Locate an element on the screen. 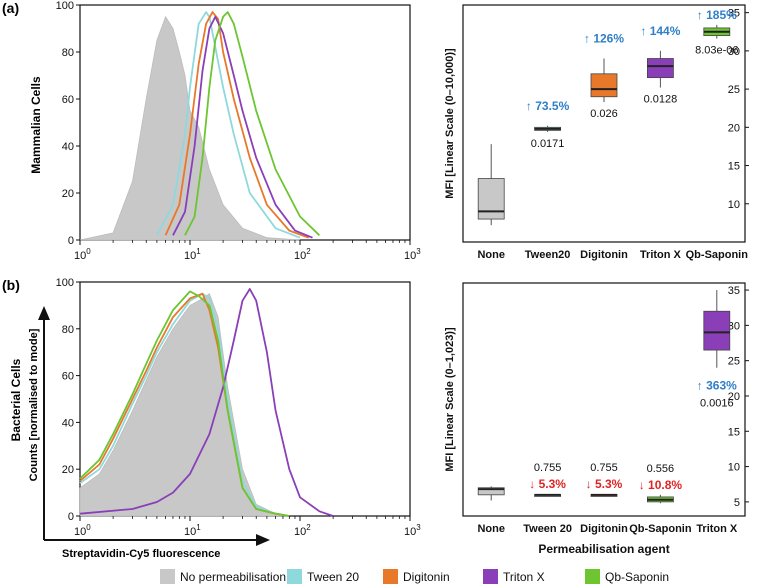  box-b-ytick-label: 25 is located at coordinates (734, 362).